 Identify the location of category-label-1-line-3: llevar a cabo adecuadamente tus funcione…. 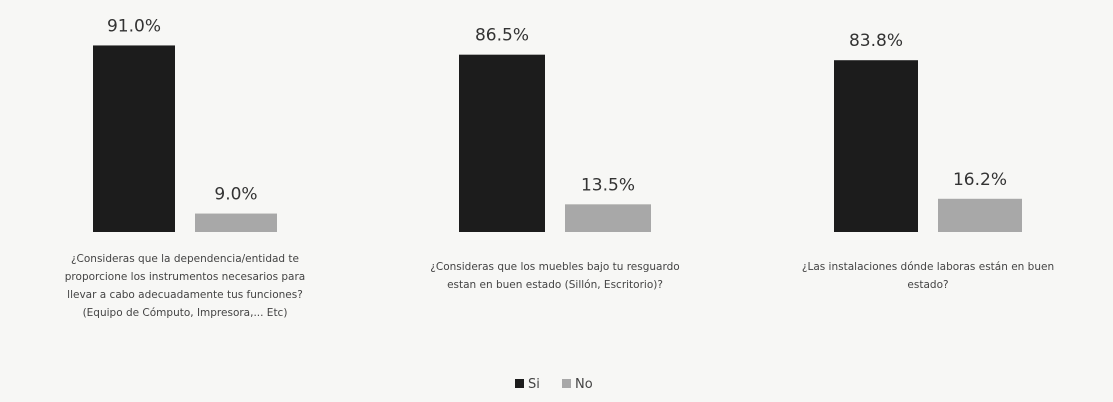
(185, 295).